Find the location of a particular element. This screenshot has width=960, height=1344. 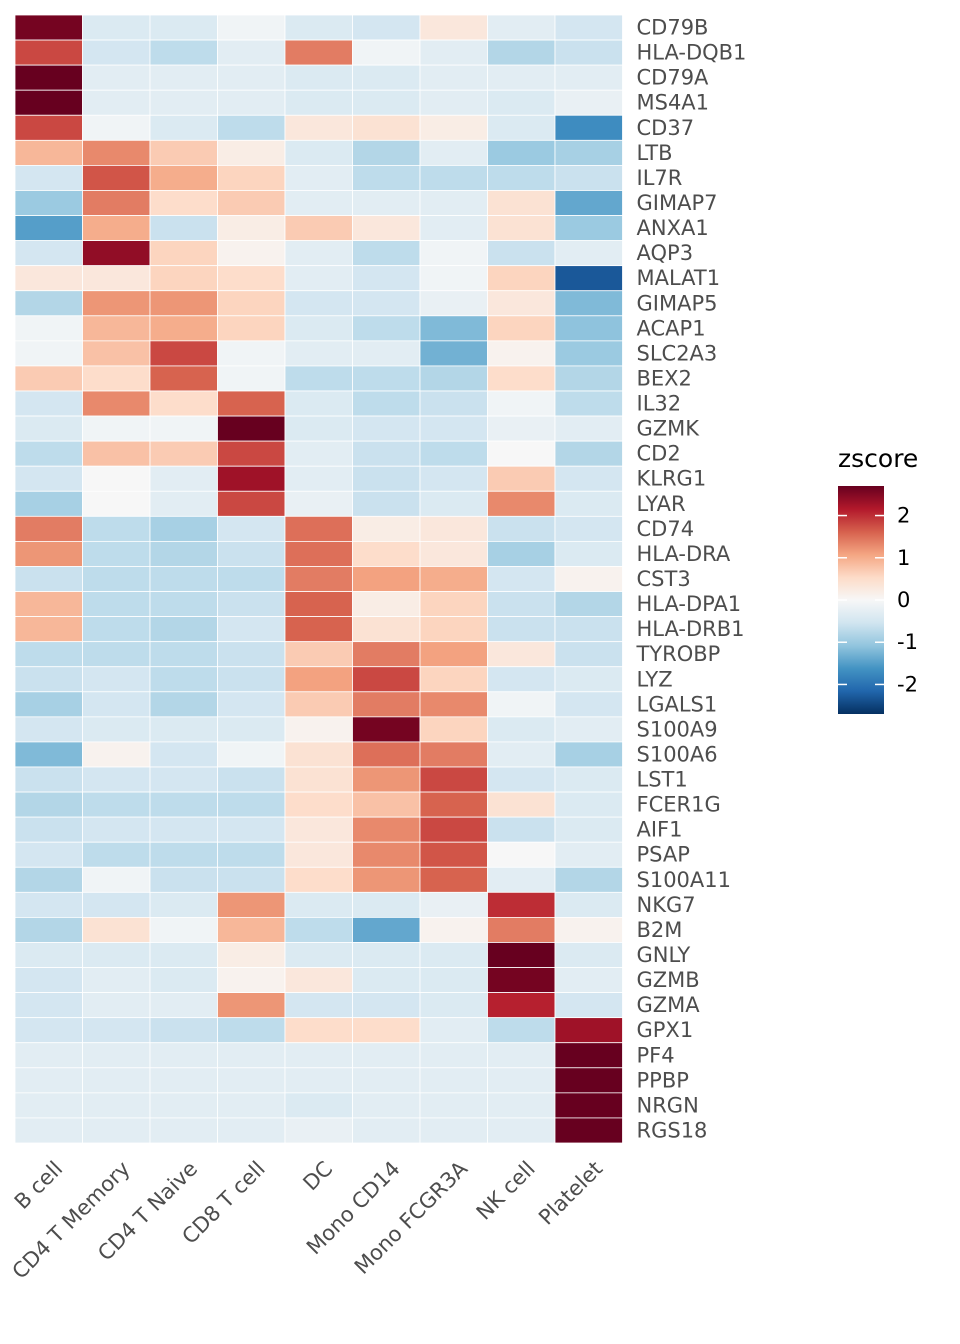

gene-label: GZMK is located at coordinates (669, 429).